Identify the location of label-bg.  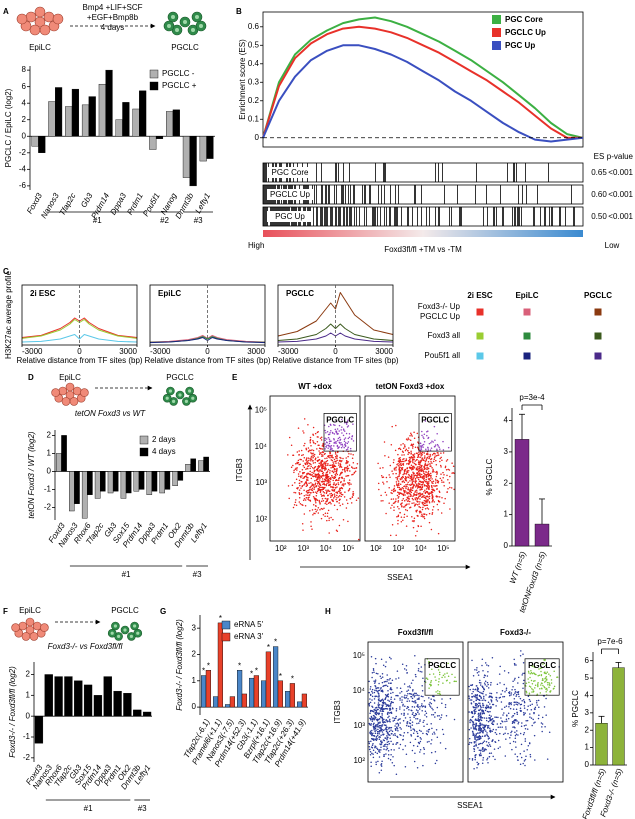
(290, 194).